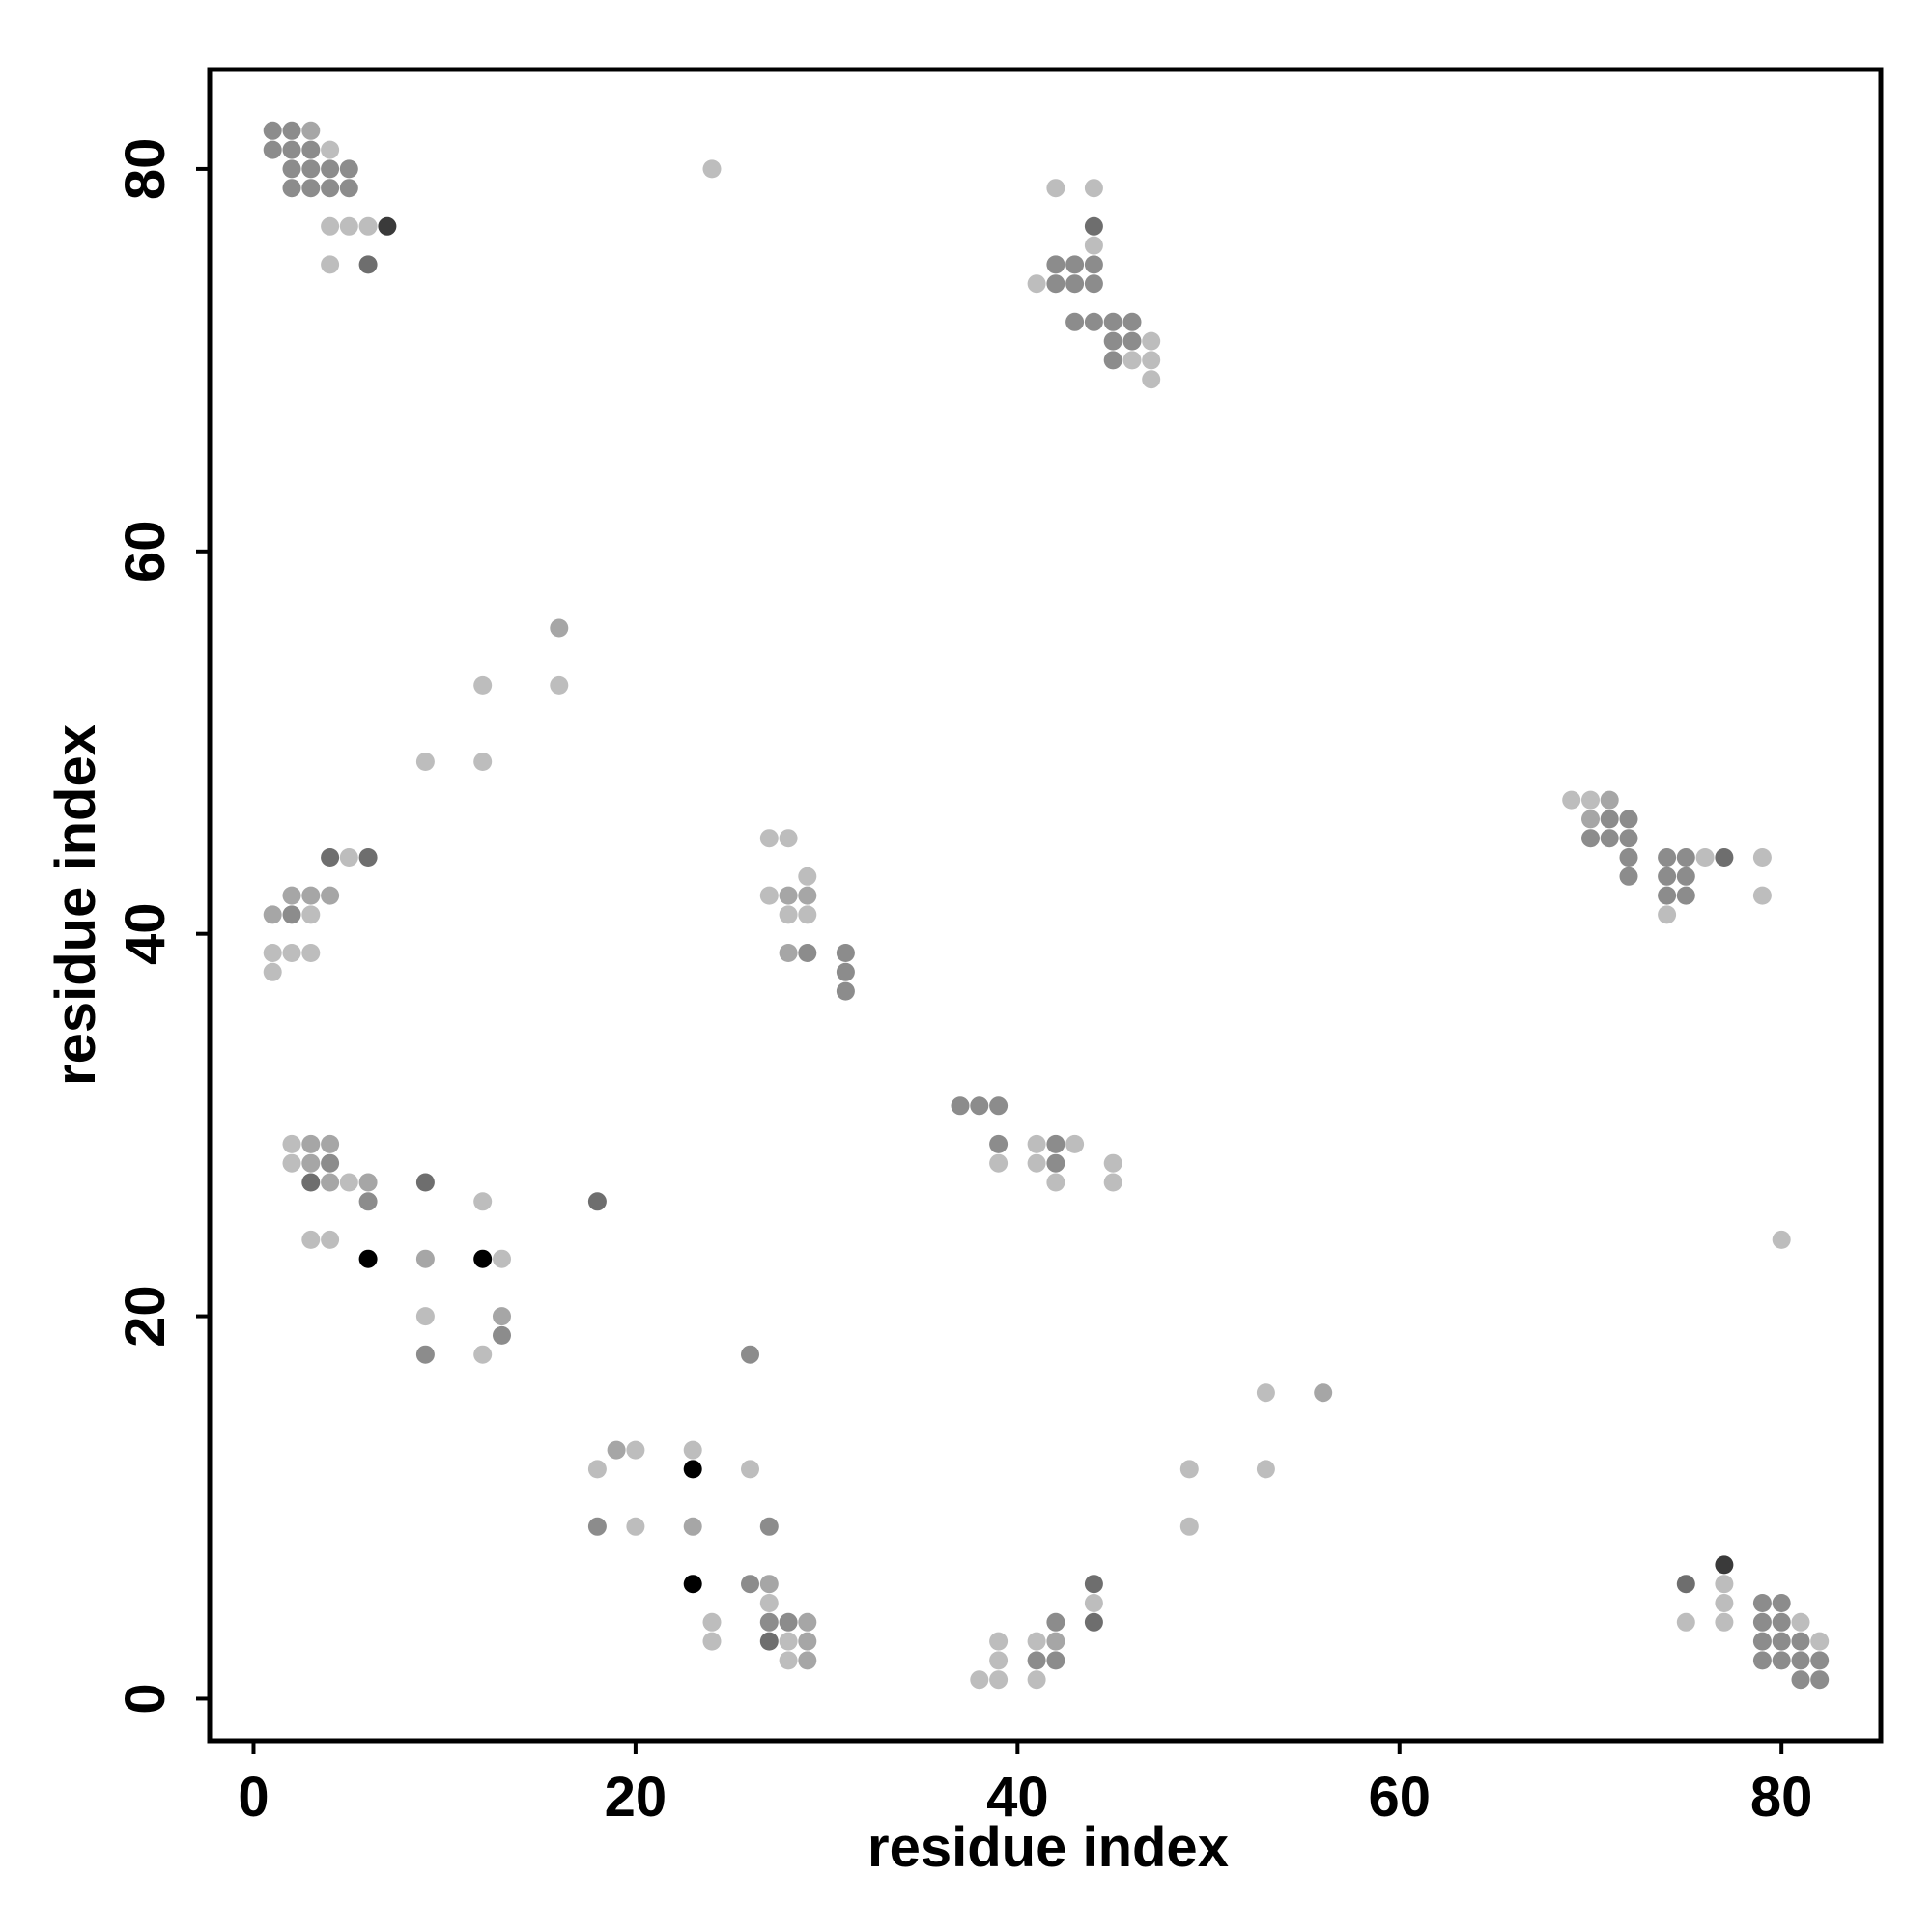 The height and width of the screenshot is (1932, 1932). I want to click on x-tick-label: 20, so click(636, 1797).